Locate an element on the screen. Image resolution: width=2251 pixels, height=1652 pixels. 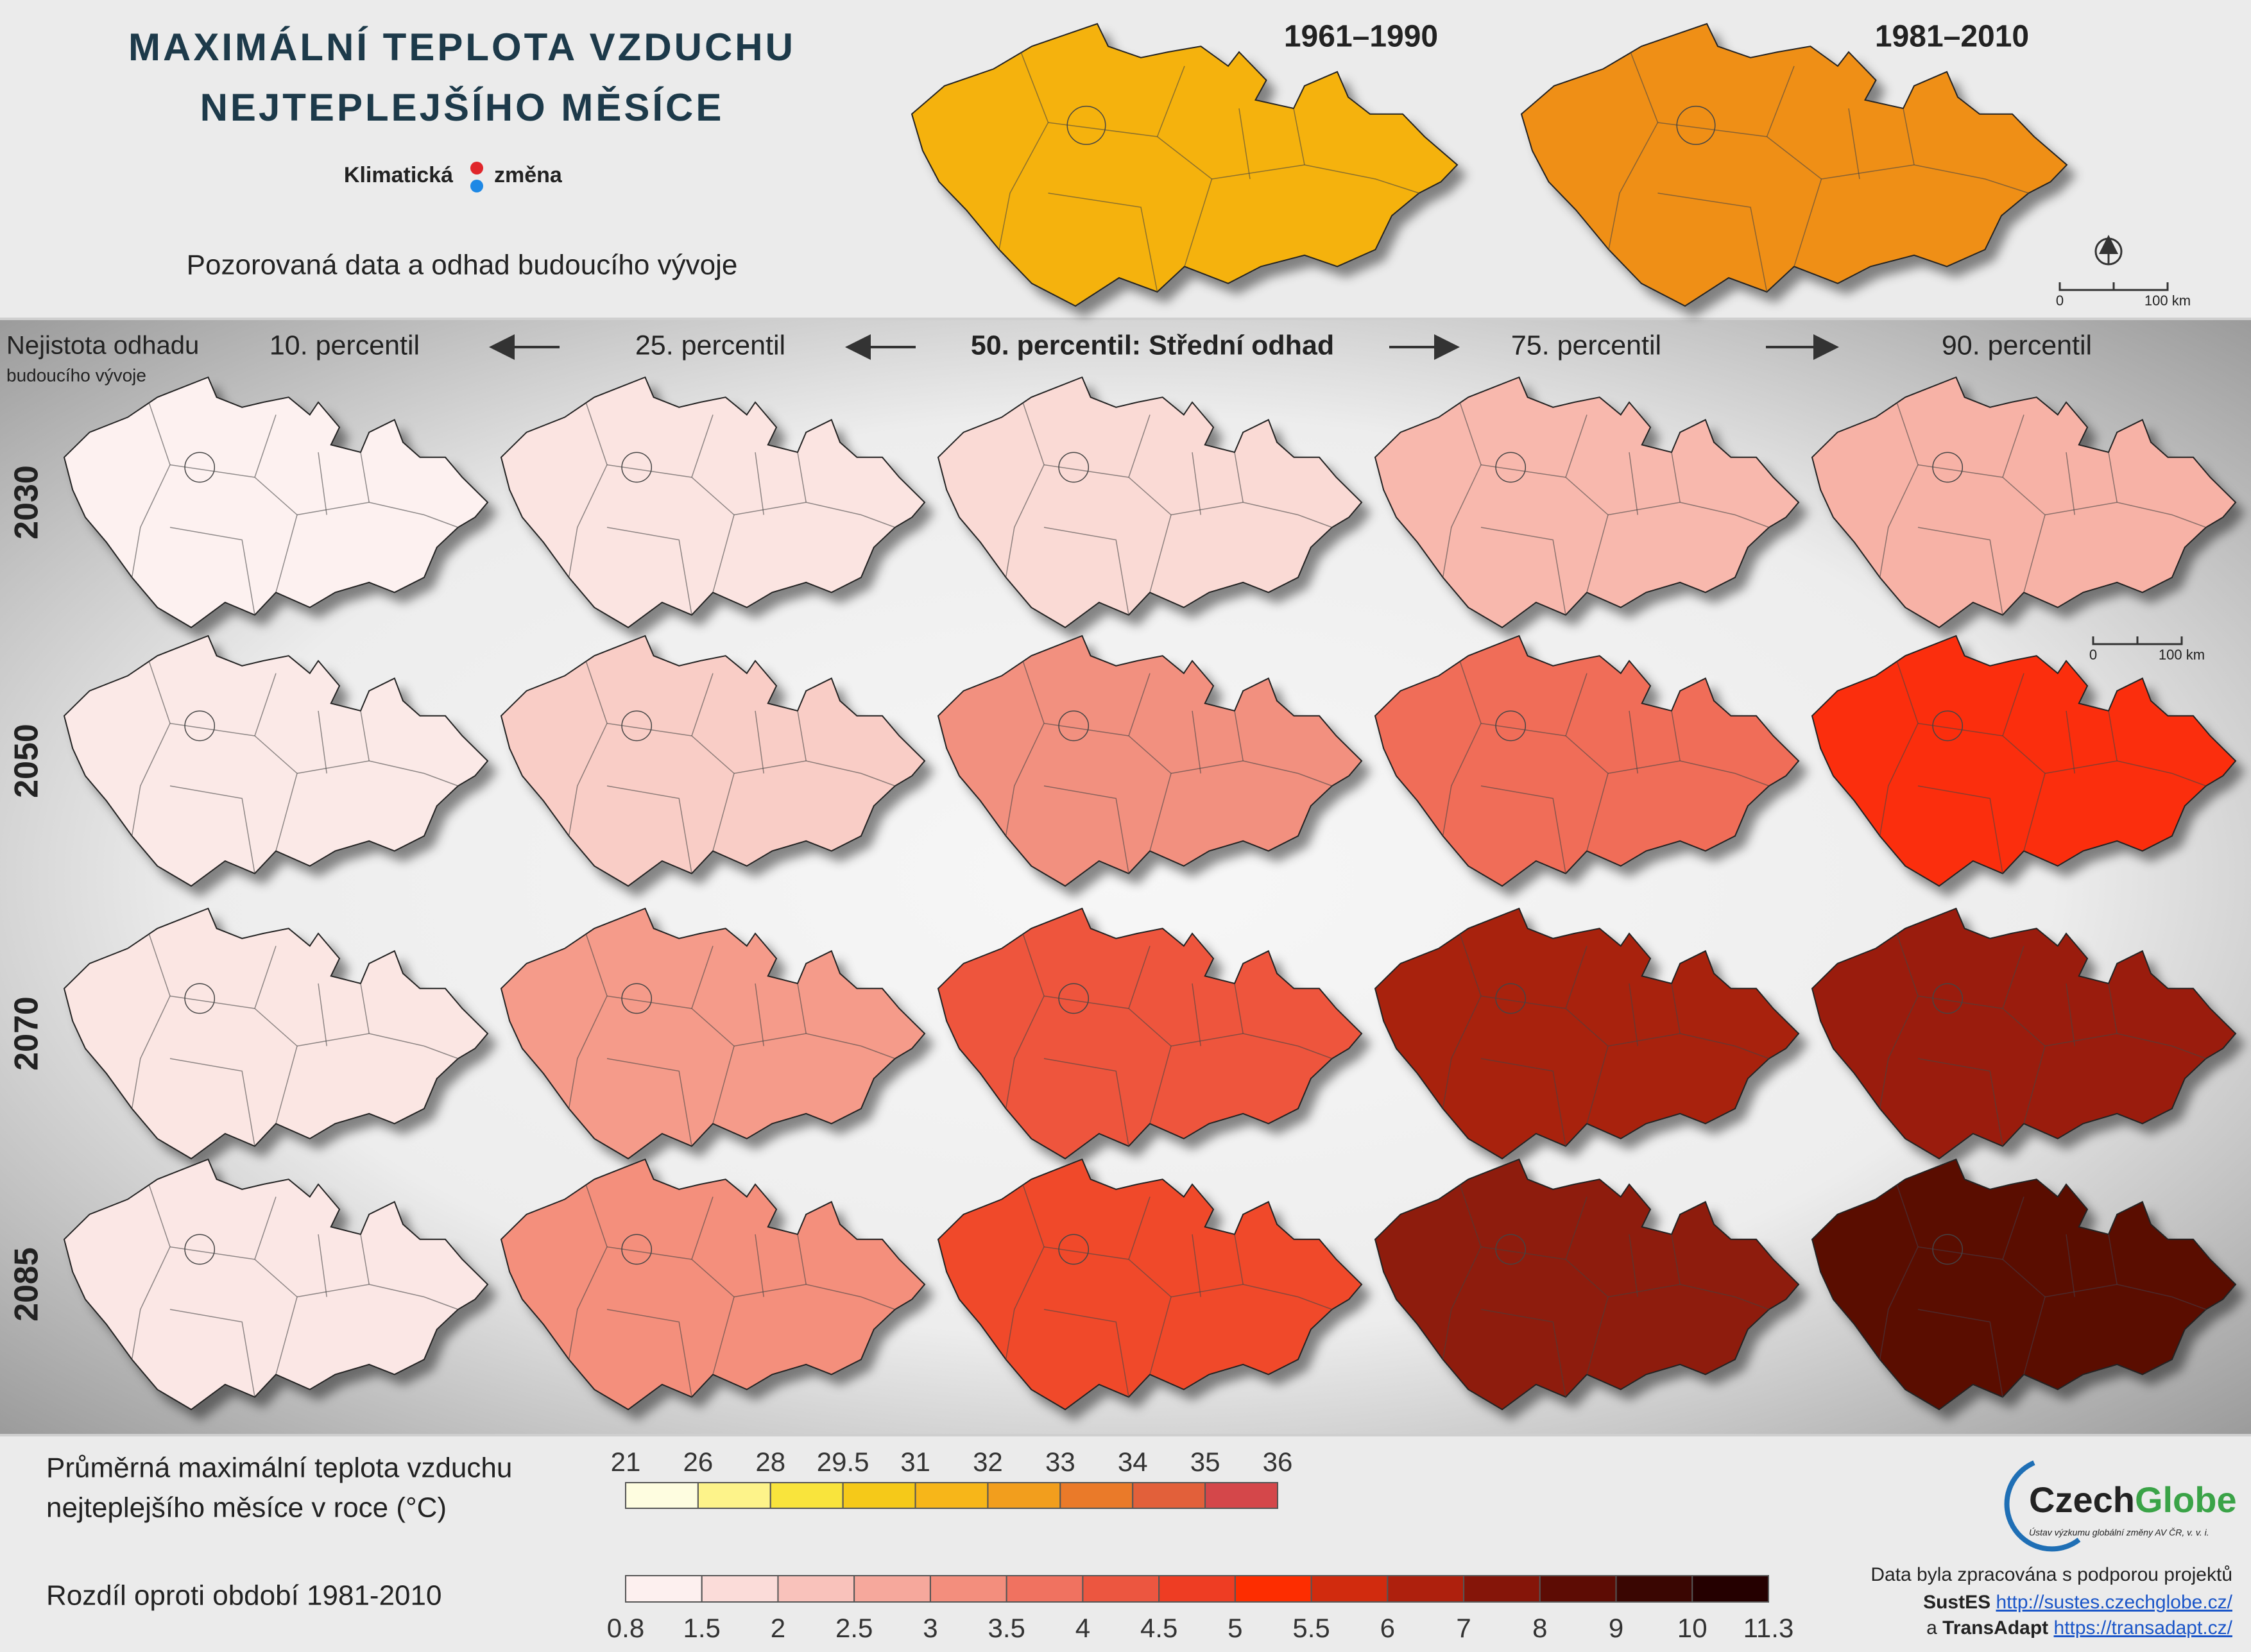
logo-text: Globe is located at coordinates (2186, 1499).